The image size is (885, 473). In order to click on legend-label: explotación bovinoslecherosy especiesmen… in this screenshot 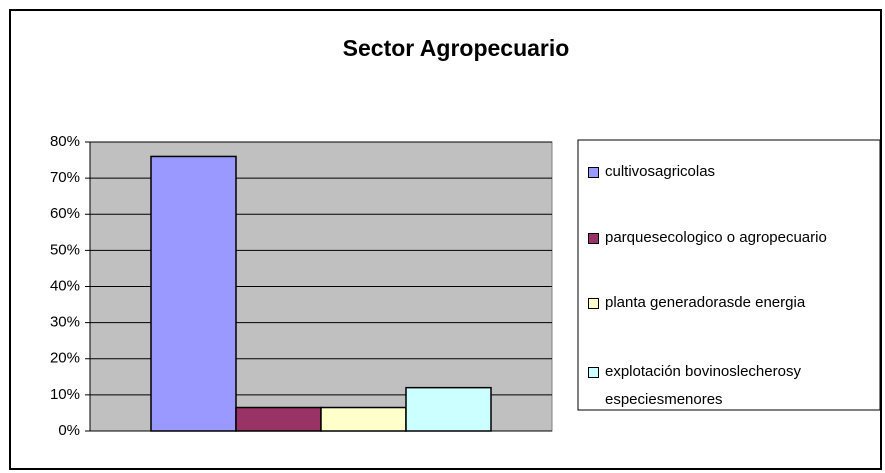, I will do `click(703, 385)`.